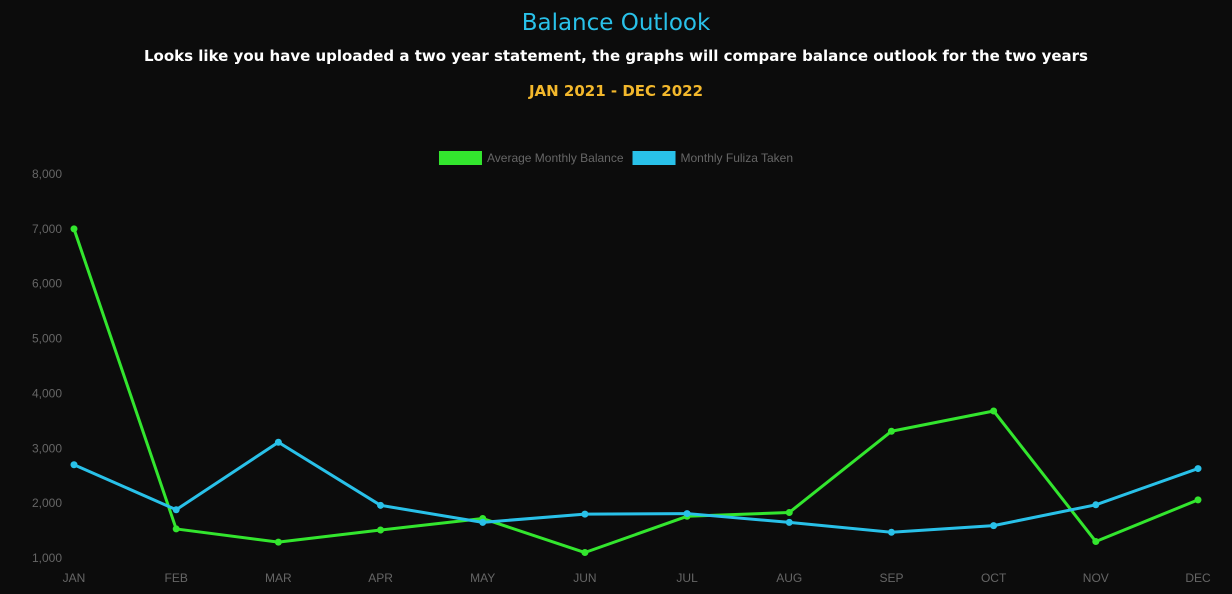  I want to click on y-tick-label: 5,000, so click(47, 339).